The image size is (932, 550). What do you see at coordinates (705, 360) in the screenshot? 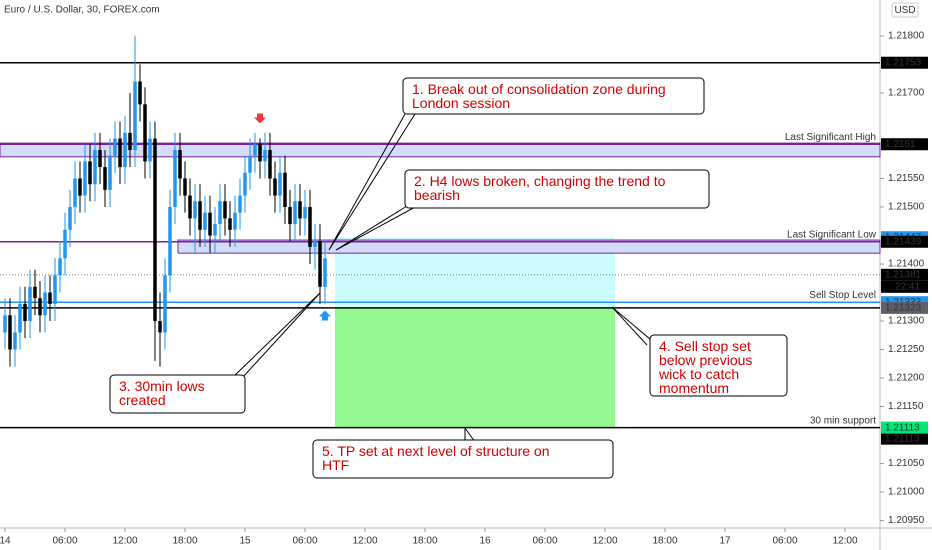
I see `callout-text: below previous` at bounding box center [705, 360].